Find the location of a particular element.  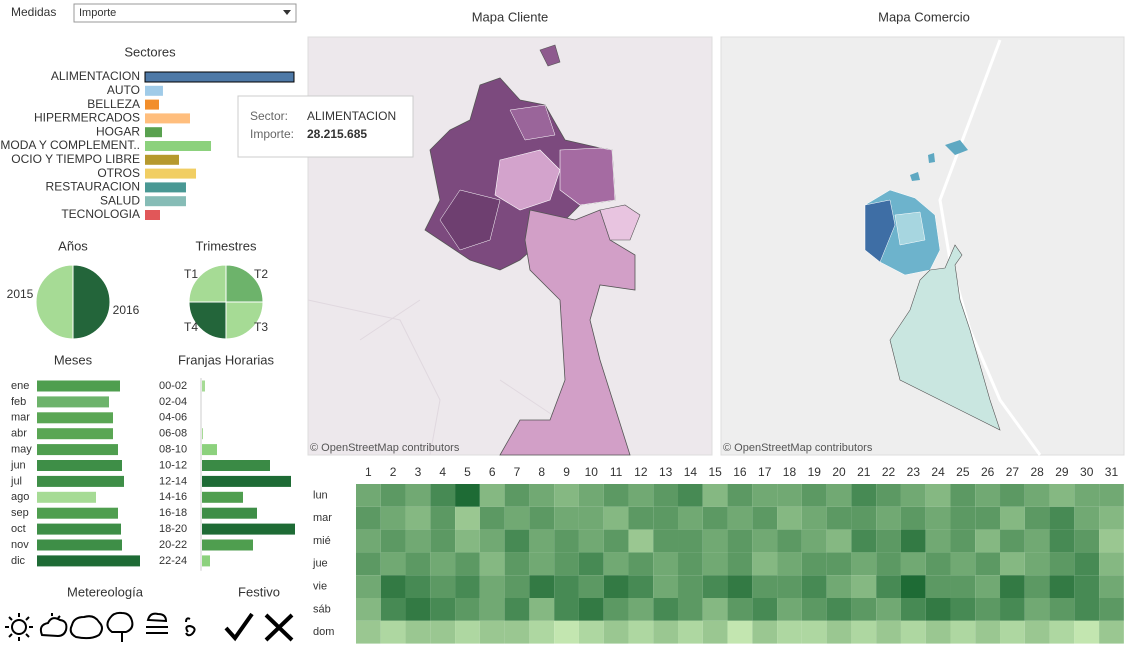

holiday-icons is located at coordinates (259, 627).